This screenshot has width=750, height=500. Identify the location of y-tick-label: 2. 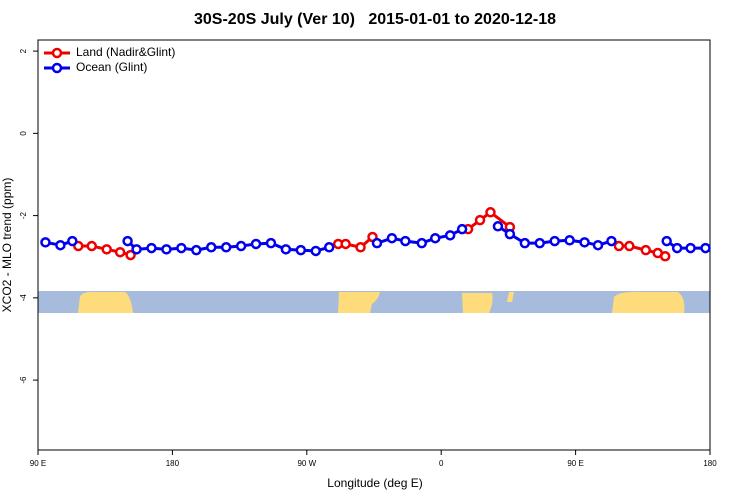
(23, 50).